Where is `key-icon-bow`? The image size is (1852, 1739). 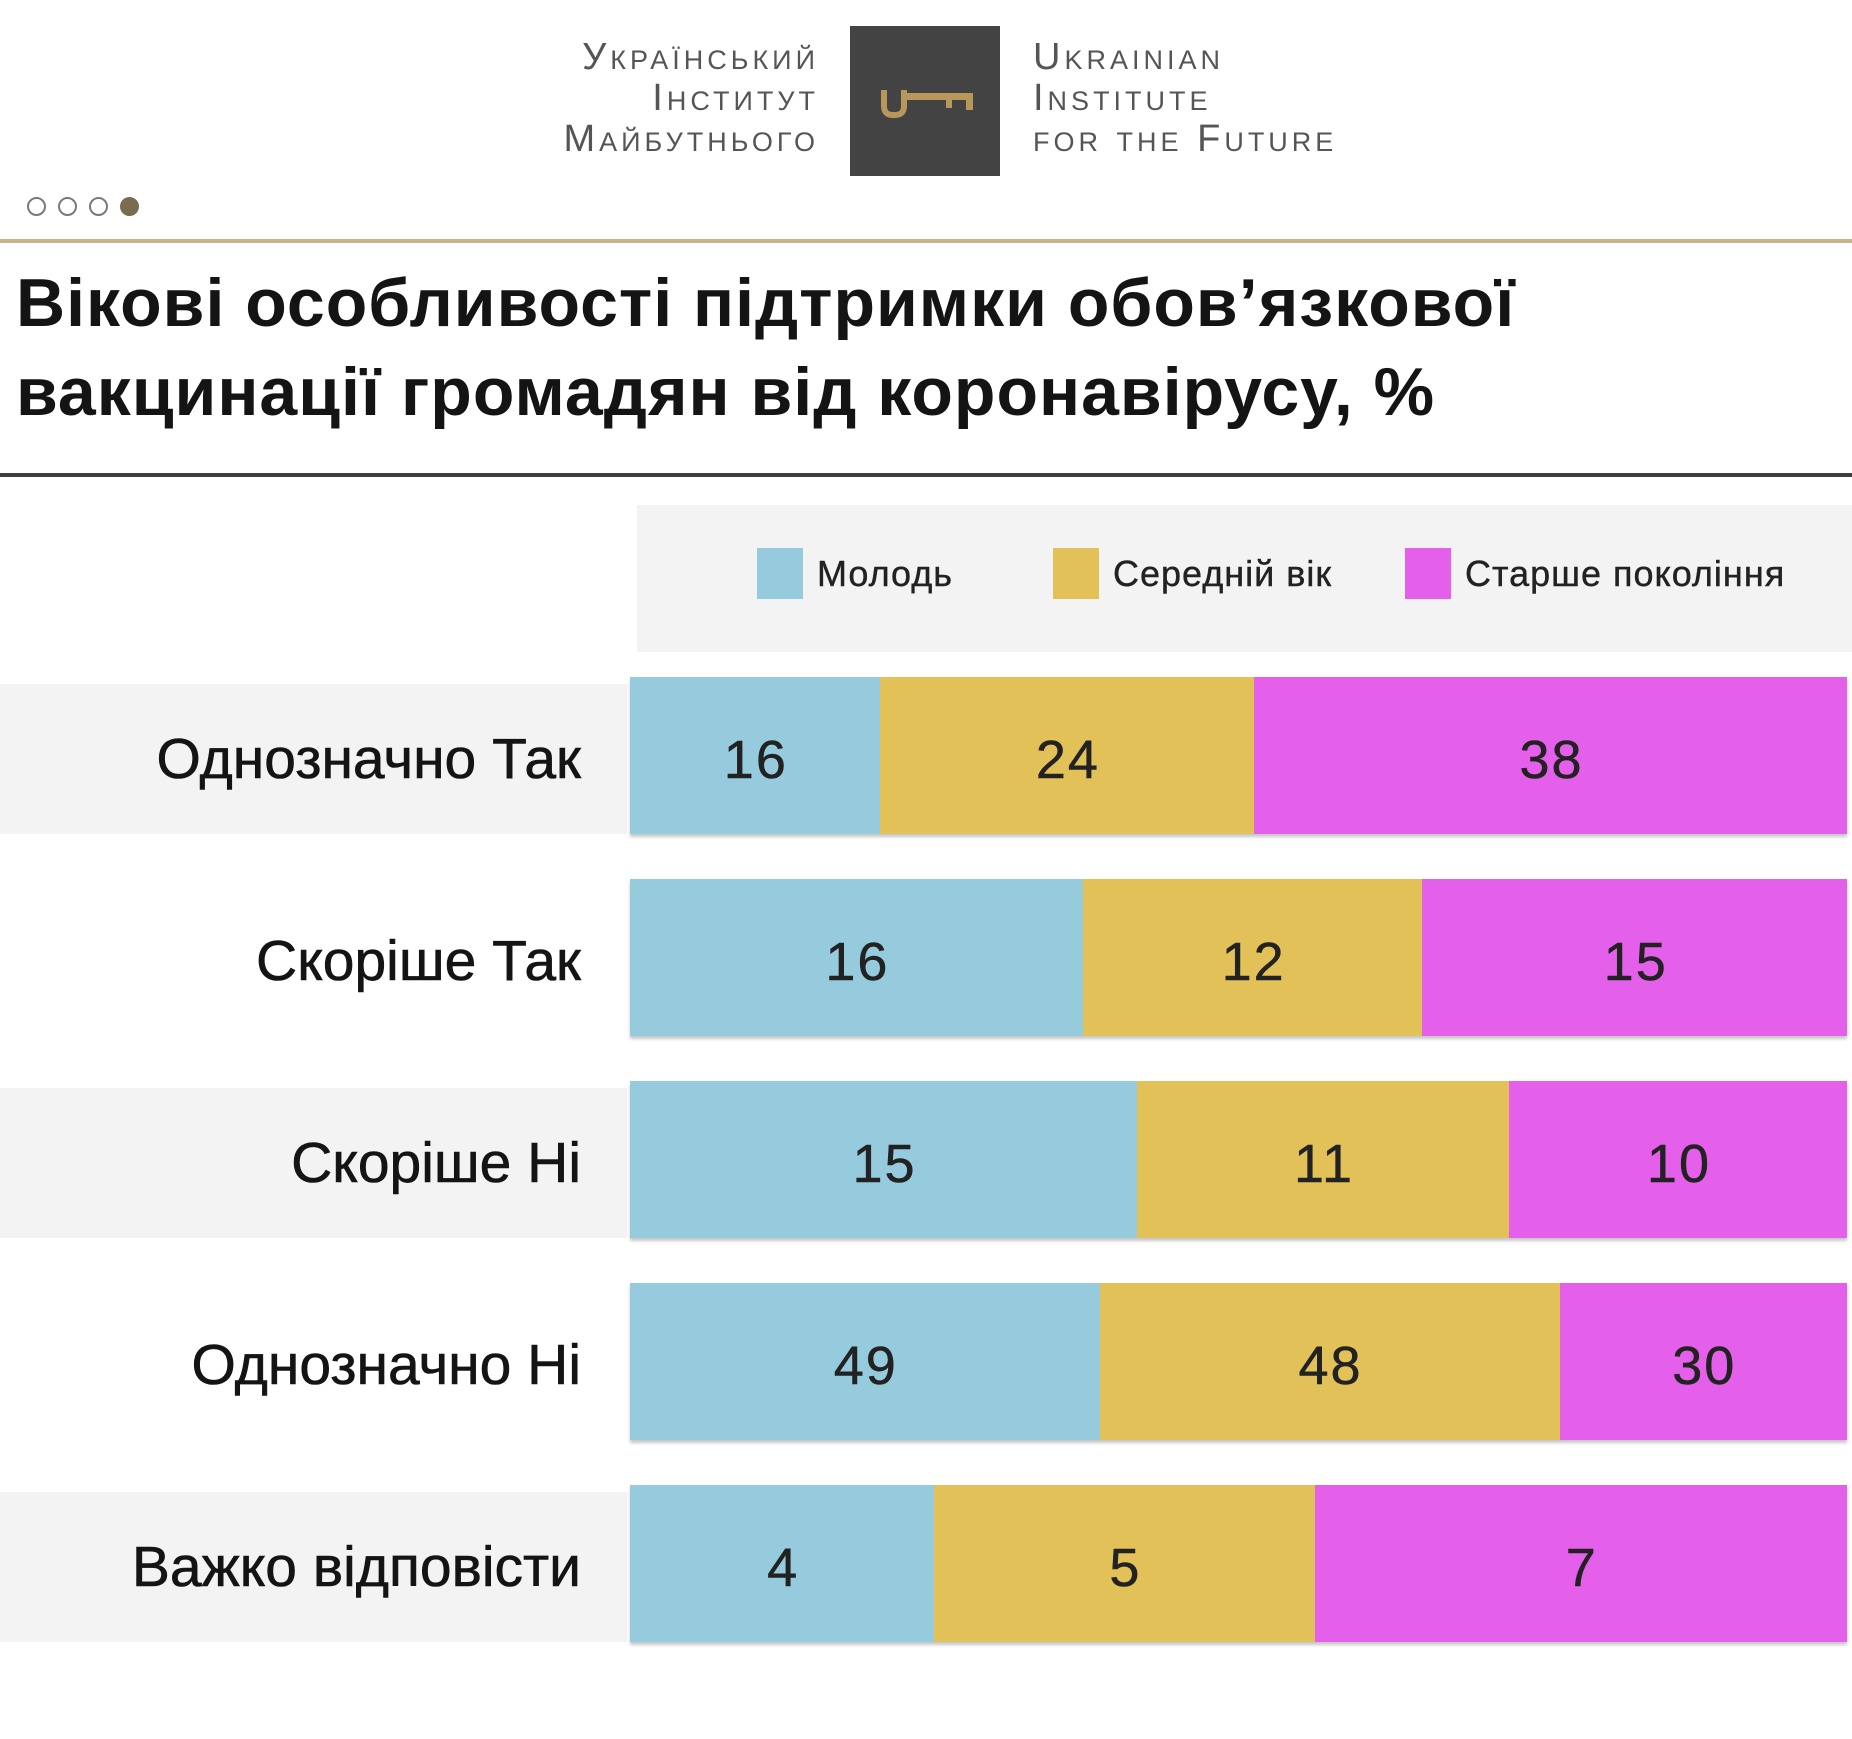
key-icon-bow is located at coordinates (894, 104).